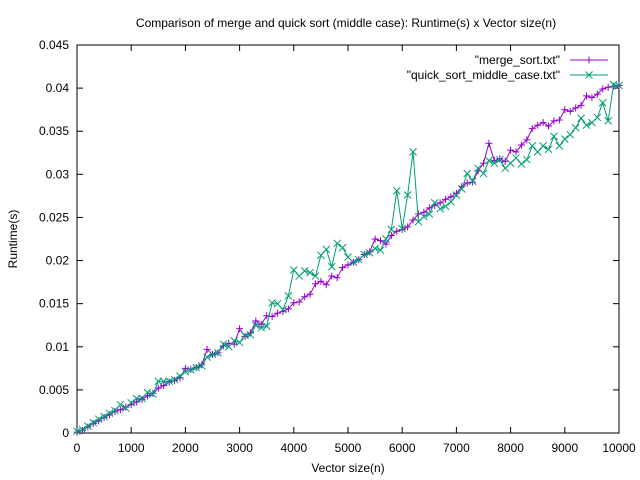 Image resolution: width=640 pixels, height=480 pixels. I want to click on x-tick-label: 6000, so click(402, 448).